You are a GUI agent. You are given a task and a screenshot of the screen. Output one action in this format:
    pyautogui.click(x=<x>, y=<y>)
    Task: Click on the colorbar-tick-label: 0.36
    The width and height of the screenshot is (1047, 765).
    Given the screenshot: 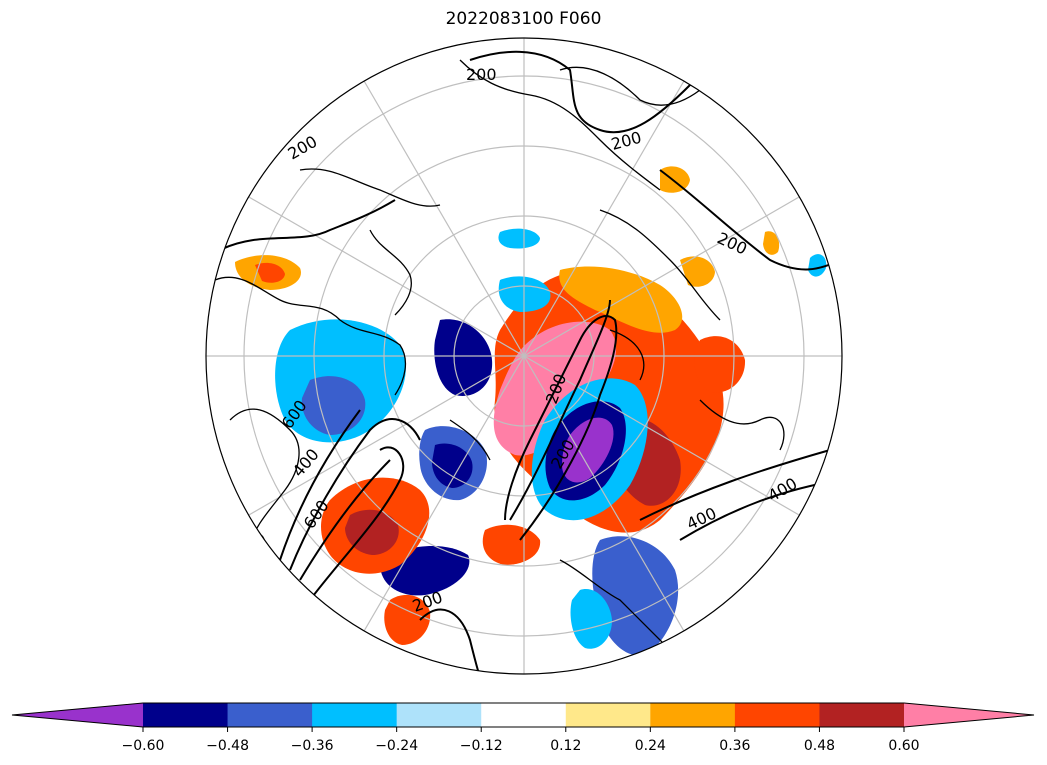 What is the action you would take?
    pyautogui.click(x=734, y=746)
    